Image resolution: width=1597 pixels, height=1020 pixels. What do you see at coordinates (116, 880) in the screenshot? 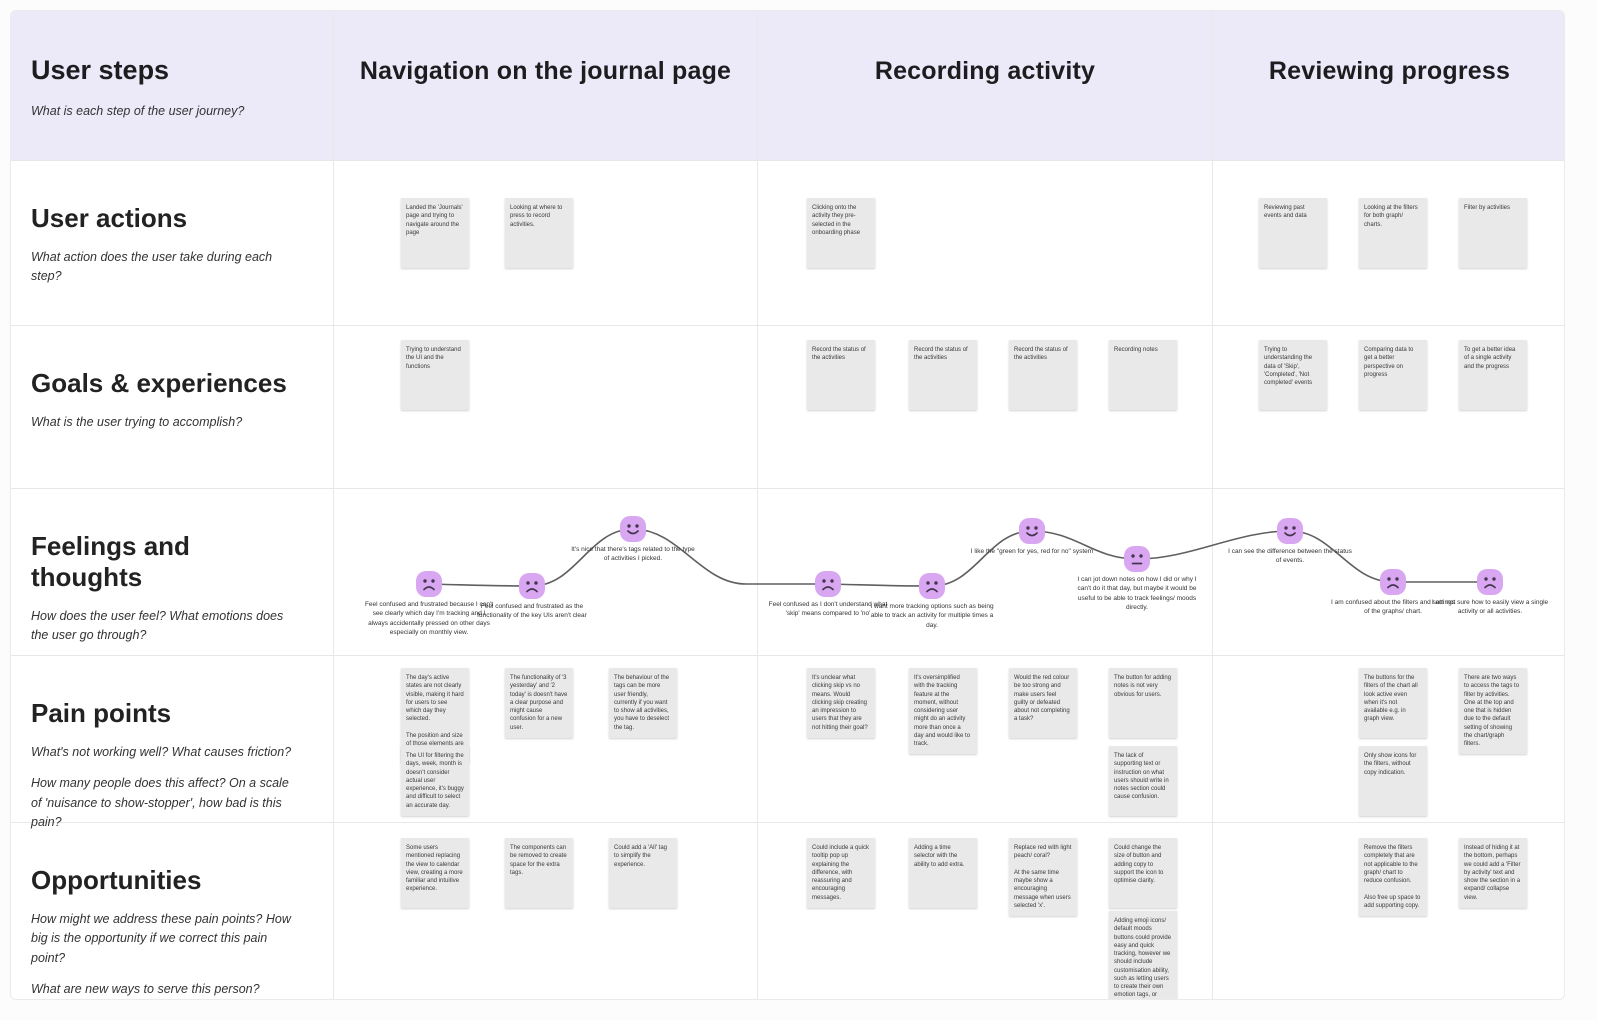
I see `row-title: Opportunities` at bounding box center [116, 880].